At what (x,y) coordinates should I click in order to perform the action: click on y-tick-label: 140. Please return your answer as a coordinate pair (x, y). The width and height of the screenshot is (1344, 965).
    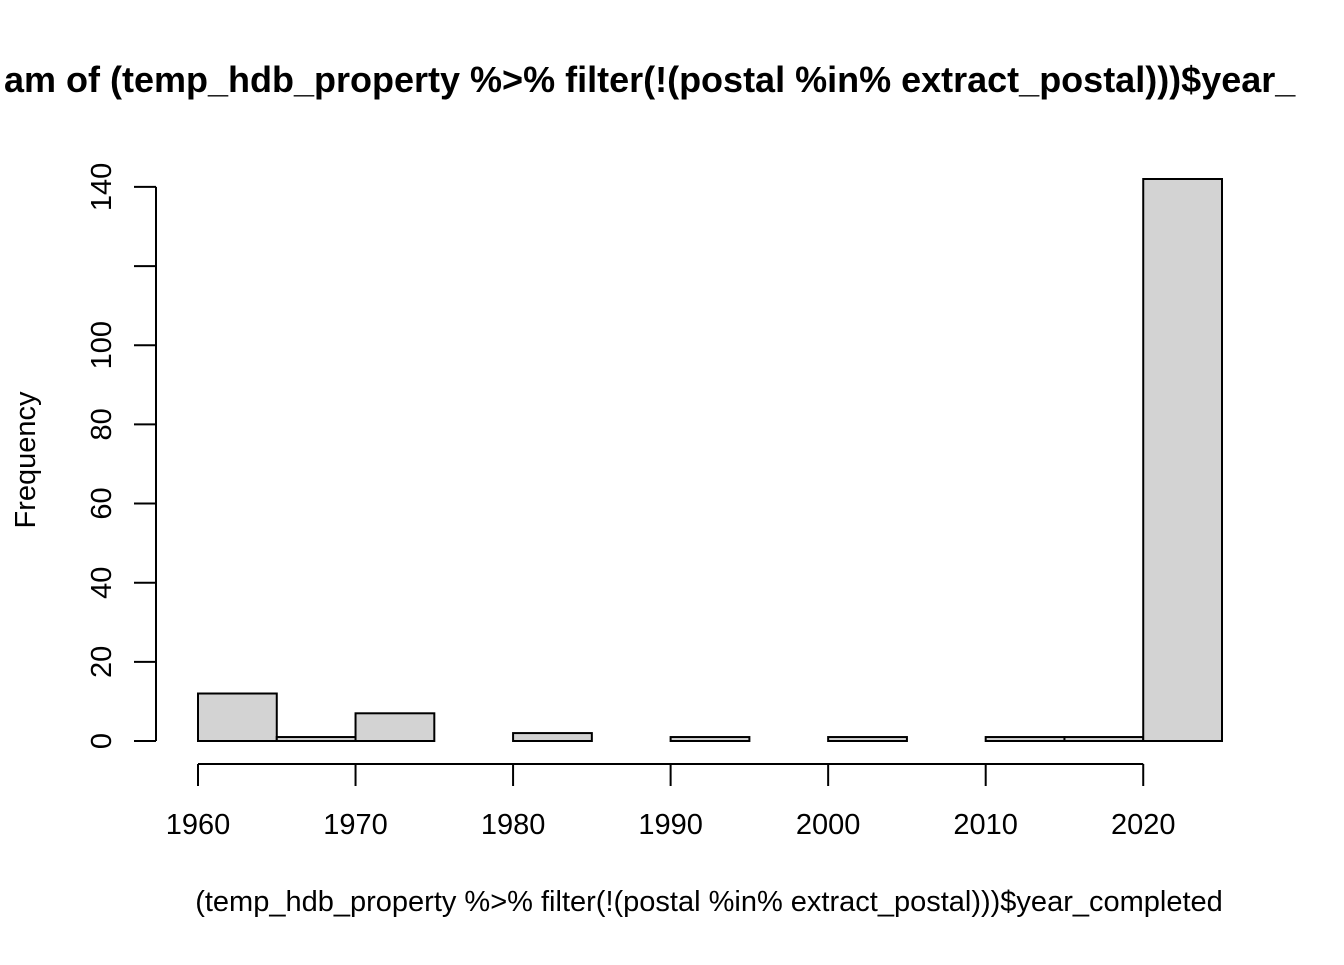
    Looking at the image, I should click on (102, 187).